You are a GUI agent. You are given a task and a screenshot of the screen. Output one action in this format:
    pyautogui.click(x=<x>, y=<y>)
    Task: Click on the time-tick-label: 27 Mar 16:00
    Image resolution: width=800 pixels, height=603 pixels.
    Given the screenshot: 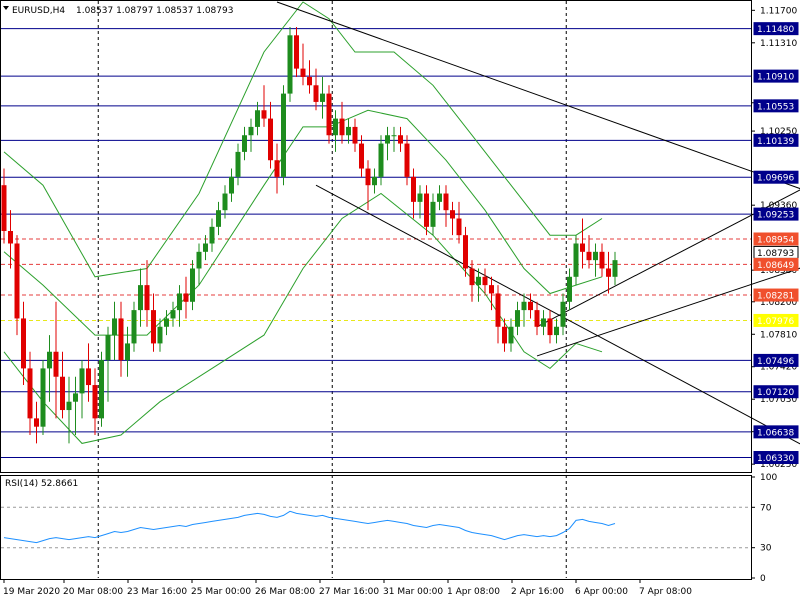 What is the action you would take?
    pyautogui.click(x=349, y=592)
    